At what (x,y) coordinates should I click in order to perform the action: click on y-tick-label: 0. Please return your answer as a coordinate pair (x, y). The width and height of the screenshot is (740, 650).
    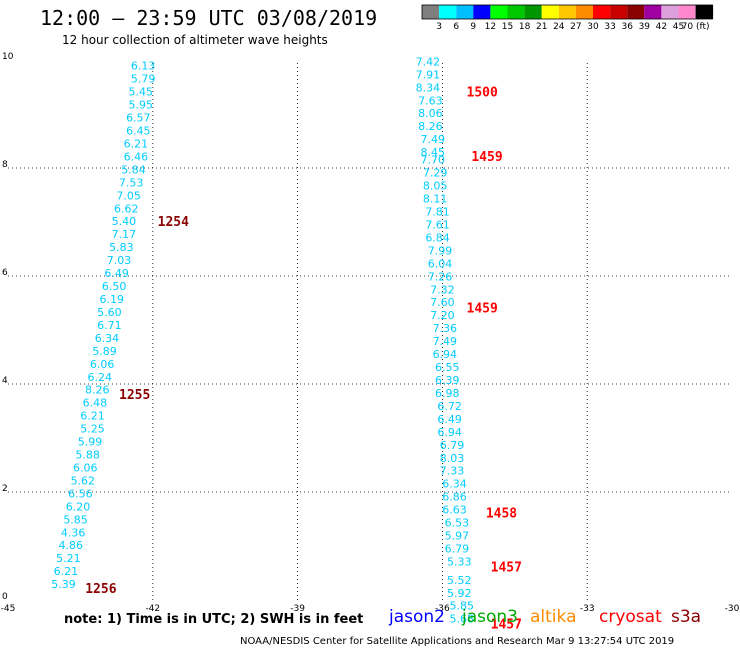
    Looking at the image, I should click on (5, 597).